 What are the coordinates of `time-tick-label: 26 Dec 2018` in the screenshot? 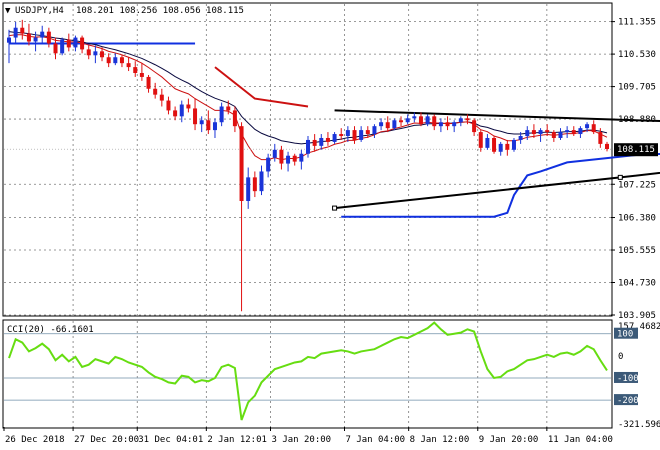 It's located at (35, 440).